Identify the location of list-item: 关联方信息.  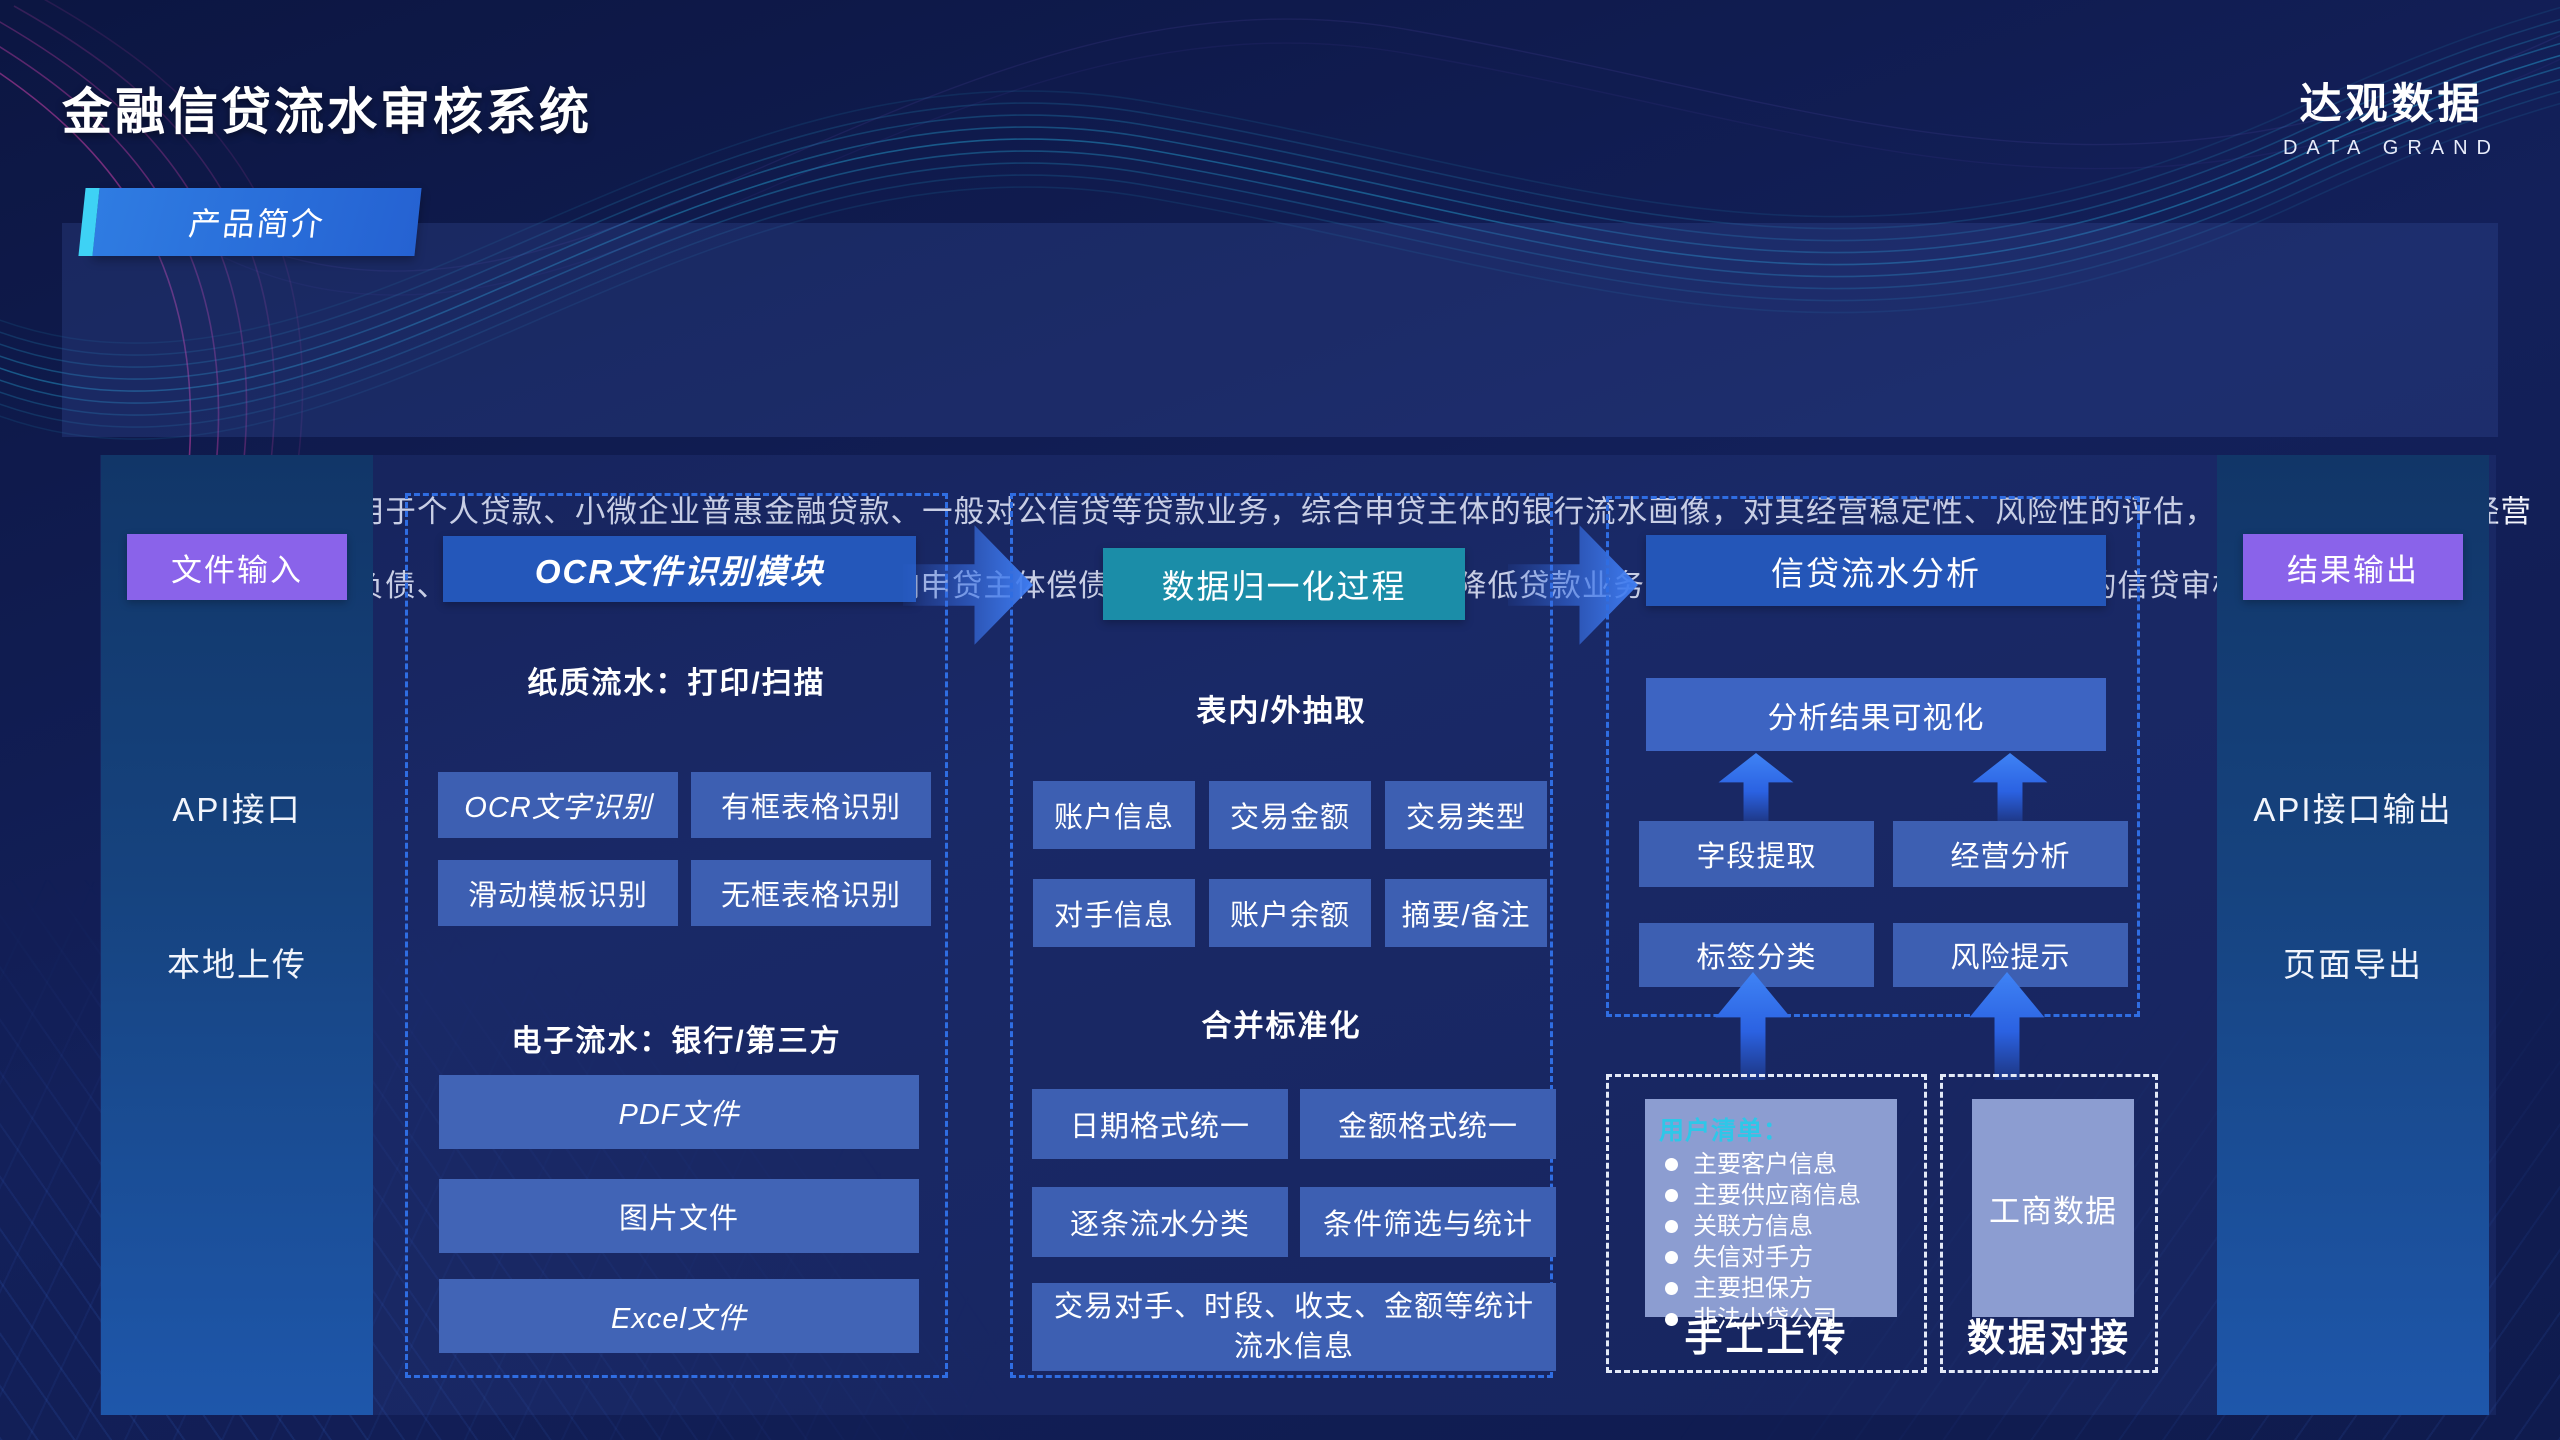
(1778, 1226).